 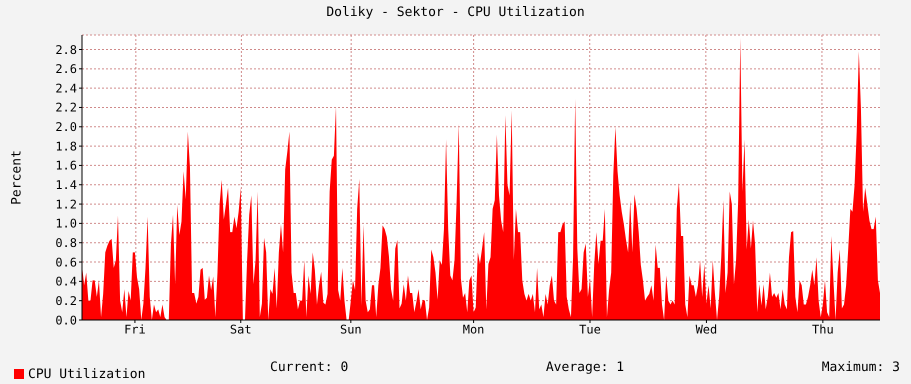 What do you see at coordinates (66, 301) in the screenshot?
I see `y-tick-label: 0.2` at bounding box center [66, 301].